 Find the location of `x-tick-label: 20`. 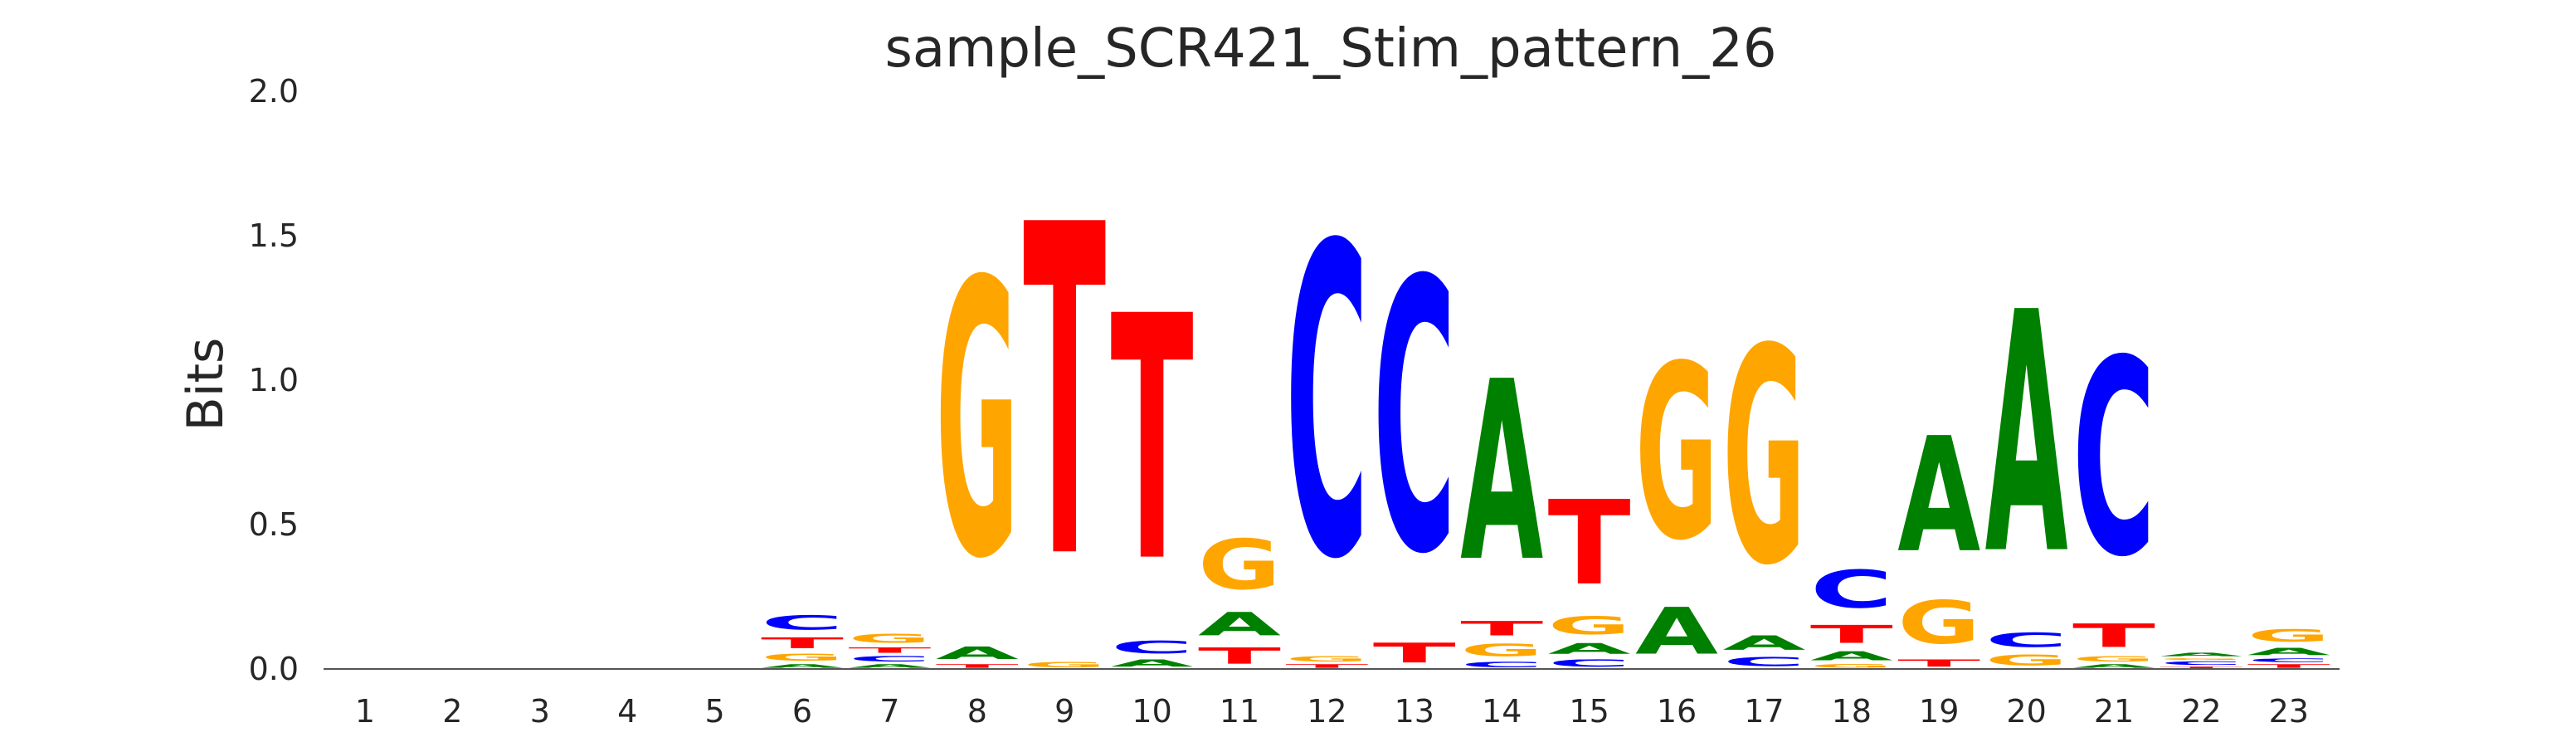

x-tick-label: 20 is located at coordinates (2026, 711).